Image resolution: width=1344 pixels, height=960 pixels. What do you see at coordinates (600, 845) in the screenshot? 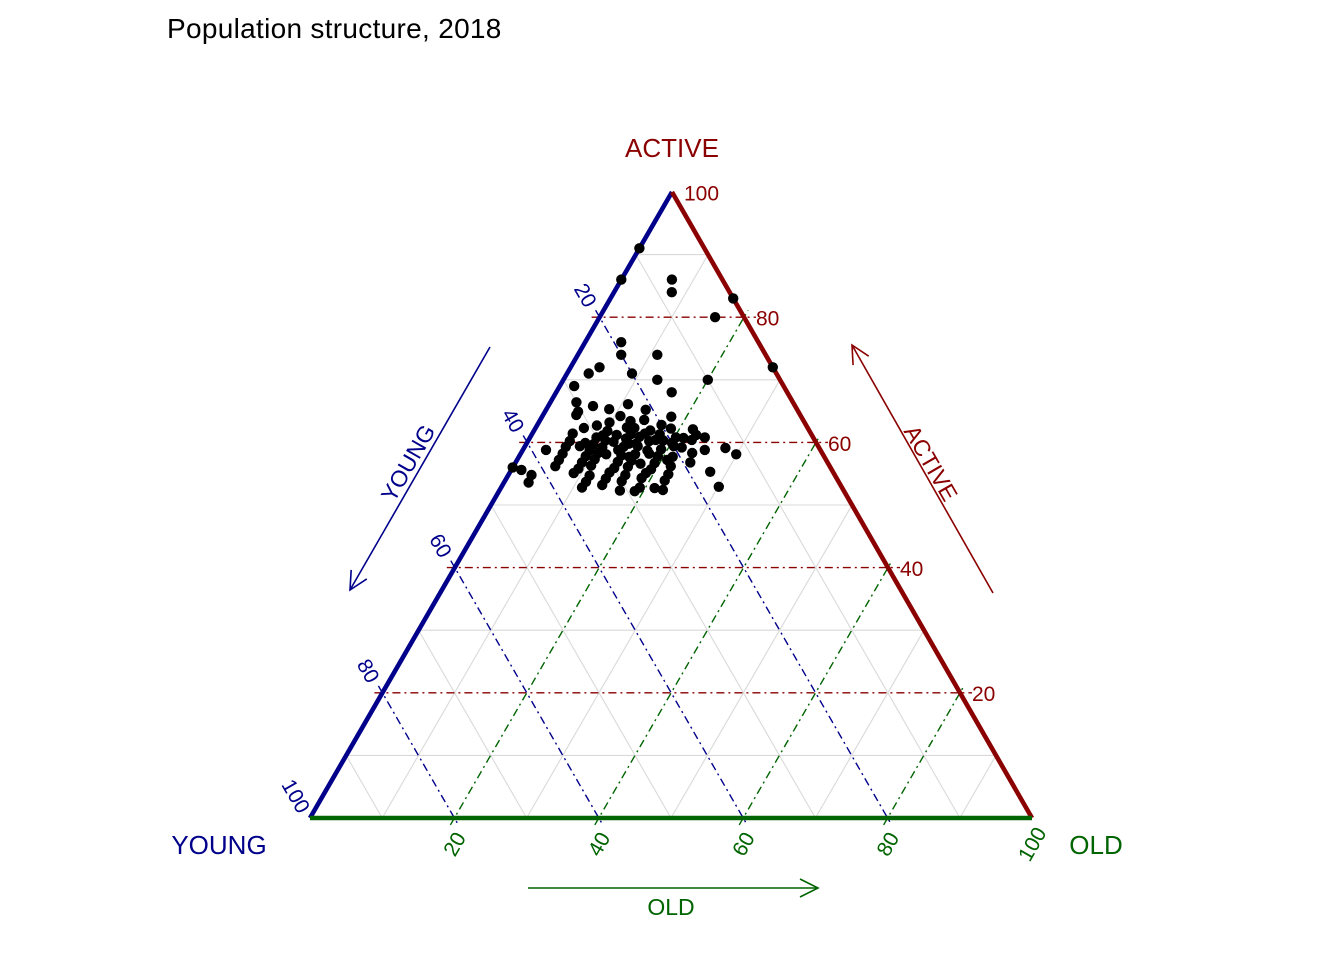
I see `tick-label-old: 40` at bounding box center [600, 845].